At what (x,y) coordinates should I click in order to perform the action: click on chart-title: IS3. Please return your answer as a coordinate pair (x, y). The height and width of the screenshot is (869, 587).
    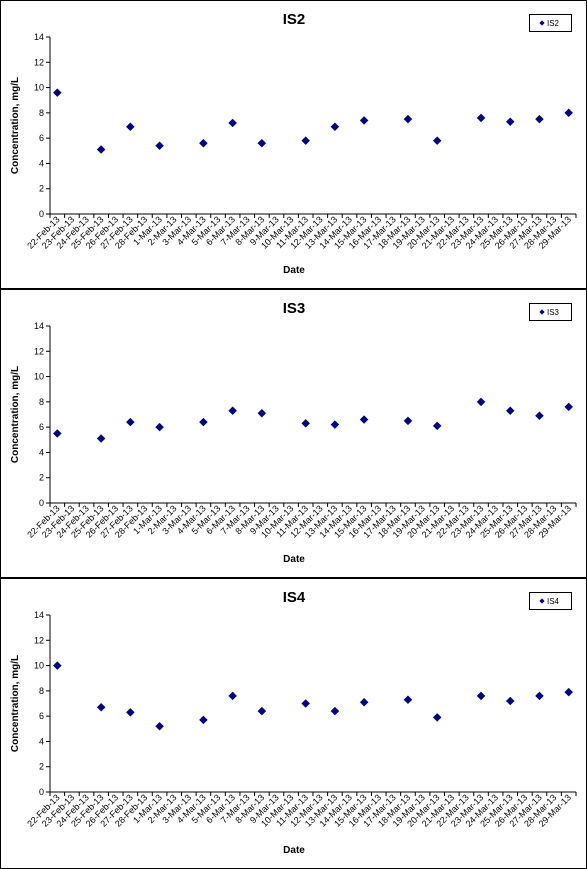
    Looking at the image, I should click on (294, 308).